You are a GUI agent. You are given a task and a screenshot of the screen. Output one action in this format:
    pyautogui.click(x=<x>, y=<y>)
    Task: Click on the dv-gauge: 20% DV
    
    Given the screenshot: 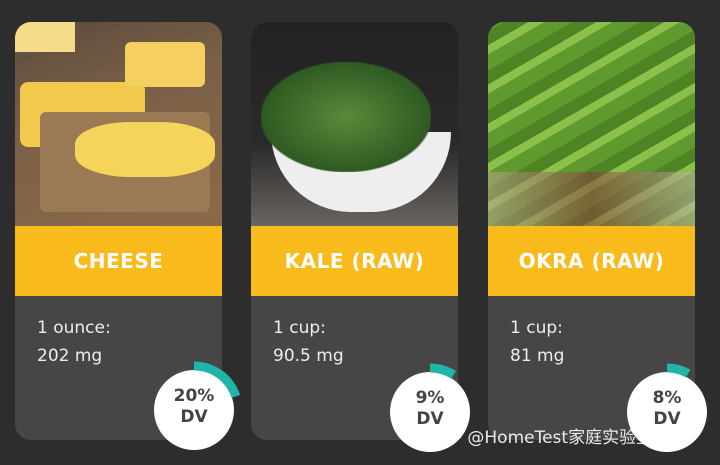 What is the action you would take?
    pyautogui.click(x=194, y=410)
    